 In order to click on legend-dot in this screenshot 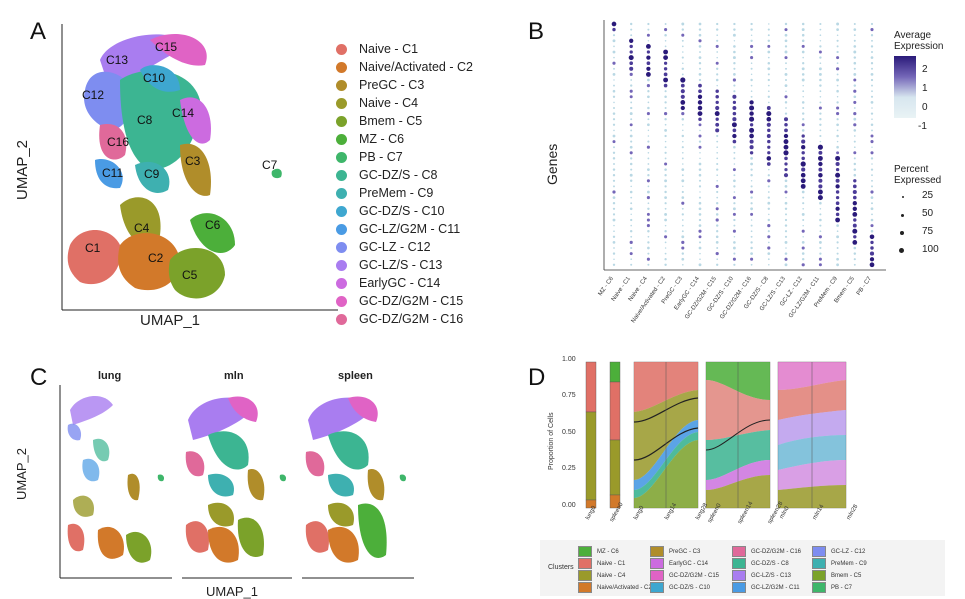, I will do `click(341, 211)`.